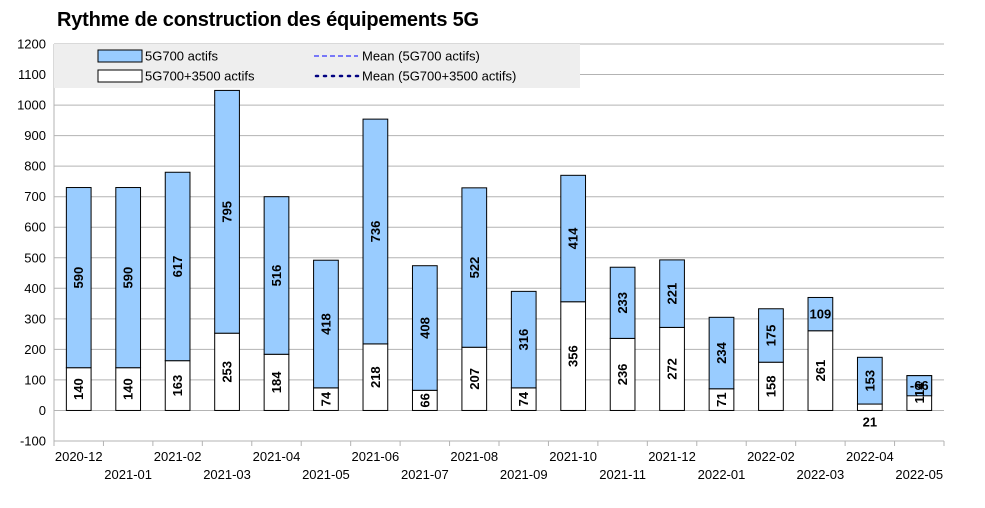 This screenshot has height=508, width=985. What do you see at coordinates (771, 456) in the screenshot?
I see `x-tick-label: 2022-02` at bounding box center [771, 456].